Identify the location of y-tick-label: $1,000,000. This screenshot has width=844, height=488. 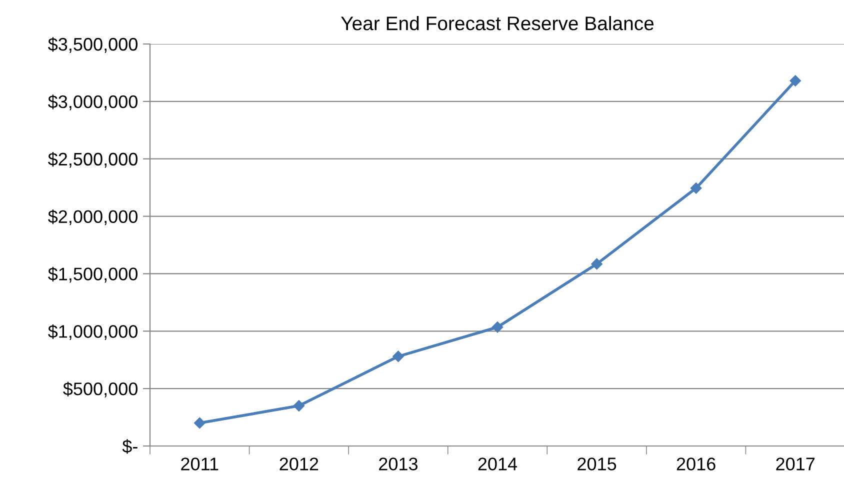
(93, 332).